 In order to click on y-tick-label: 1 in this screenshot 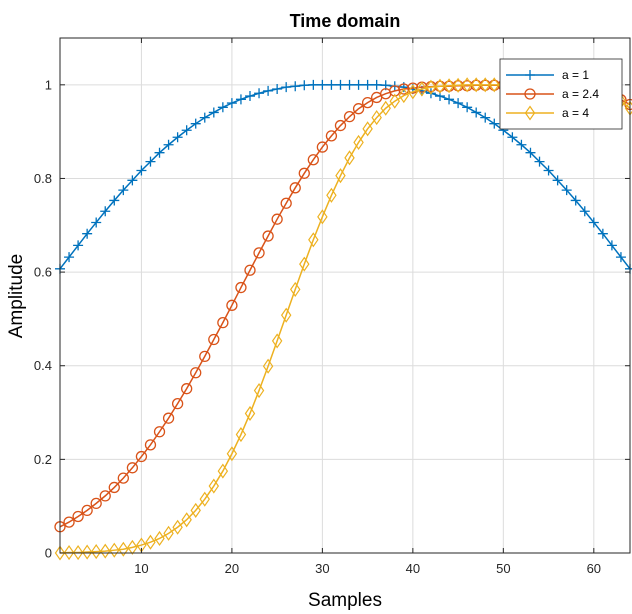, I will do `click(48, 84)`.